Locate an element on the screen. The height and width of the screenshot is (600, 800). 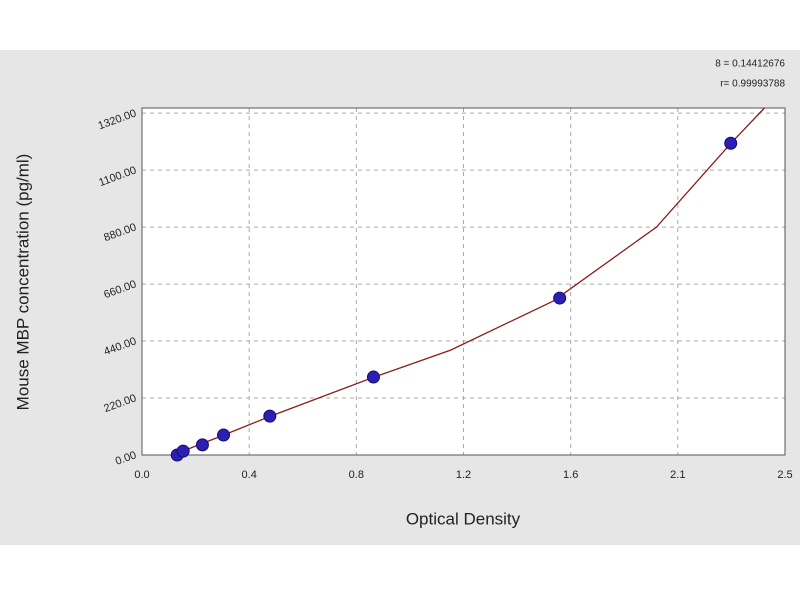
x-axis-title: Optical Density is located at coordinates (463, 518).